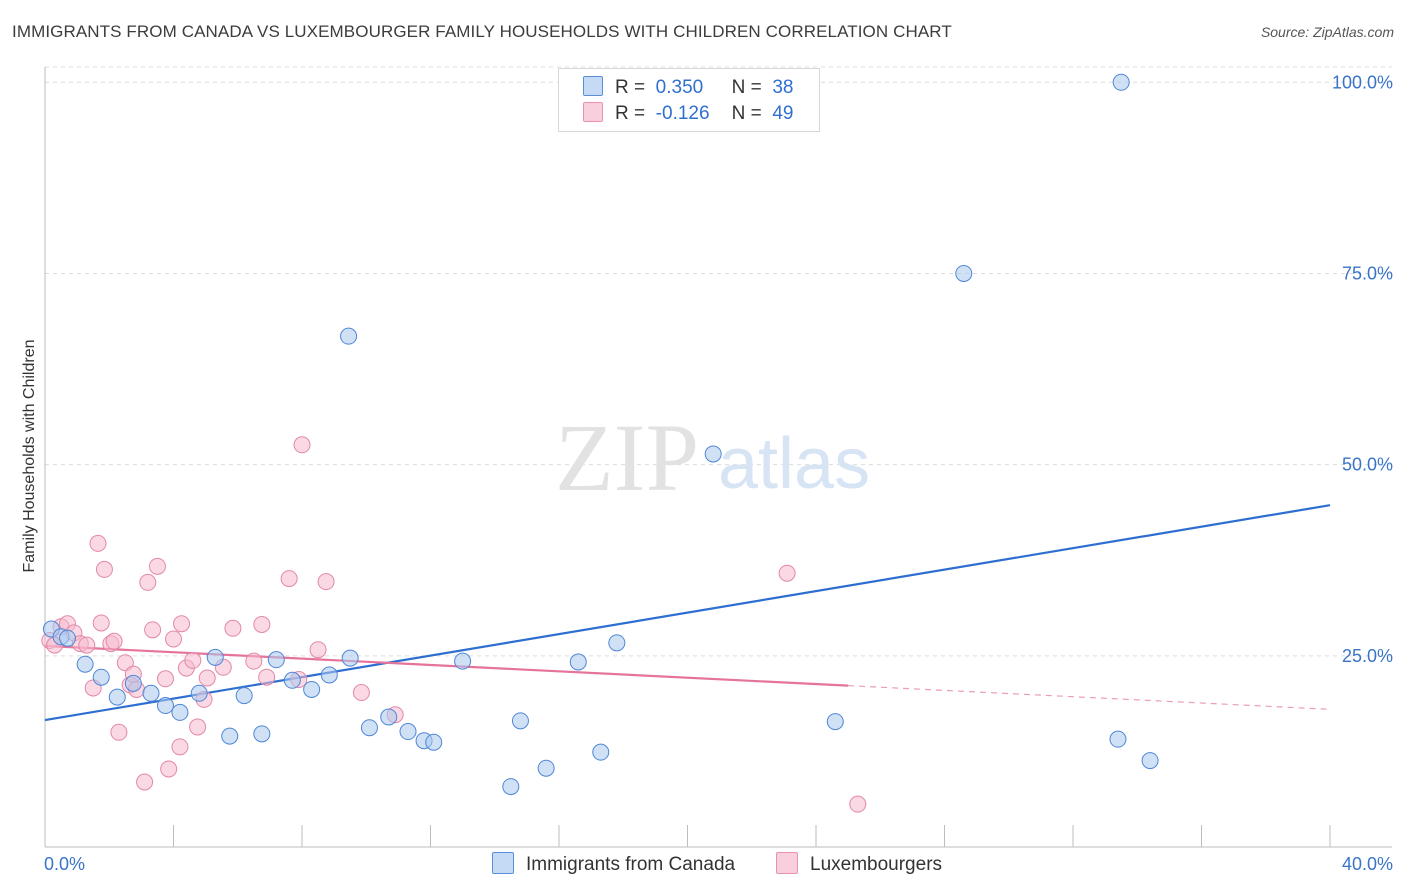 Image resolution: width=1406 pixels, height=892 pixels. I want to click on legend-n-value-canada: 38, so click(783, 87).